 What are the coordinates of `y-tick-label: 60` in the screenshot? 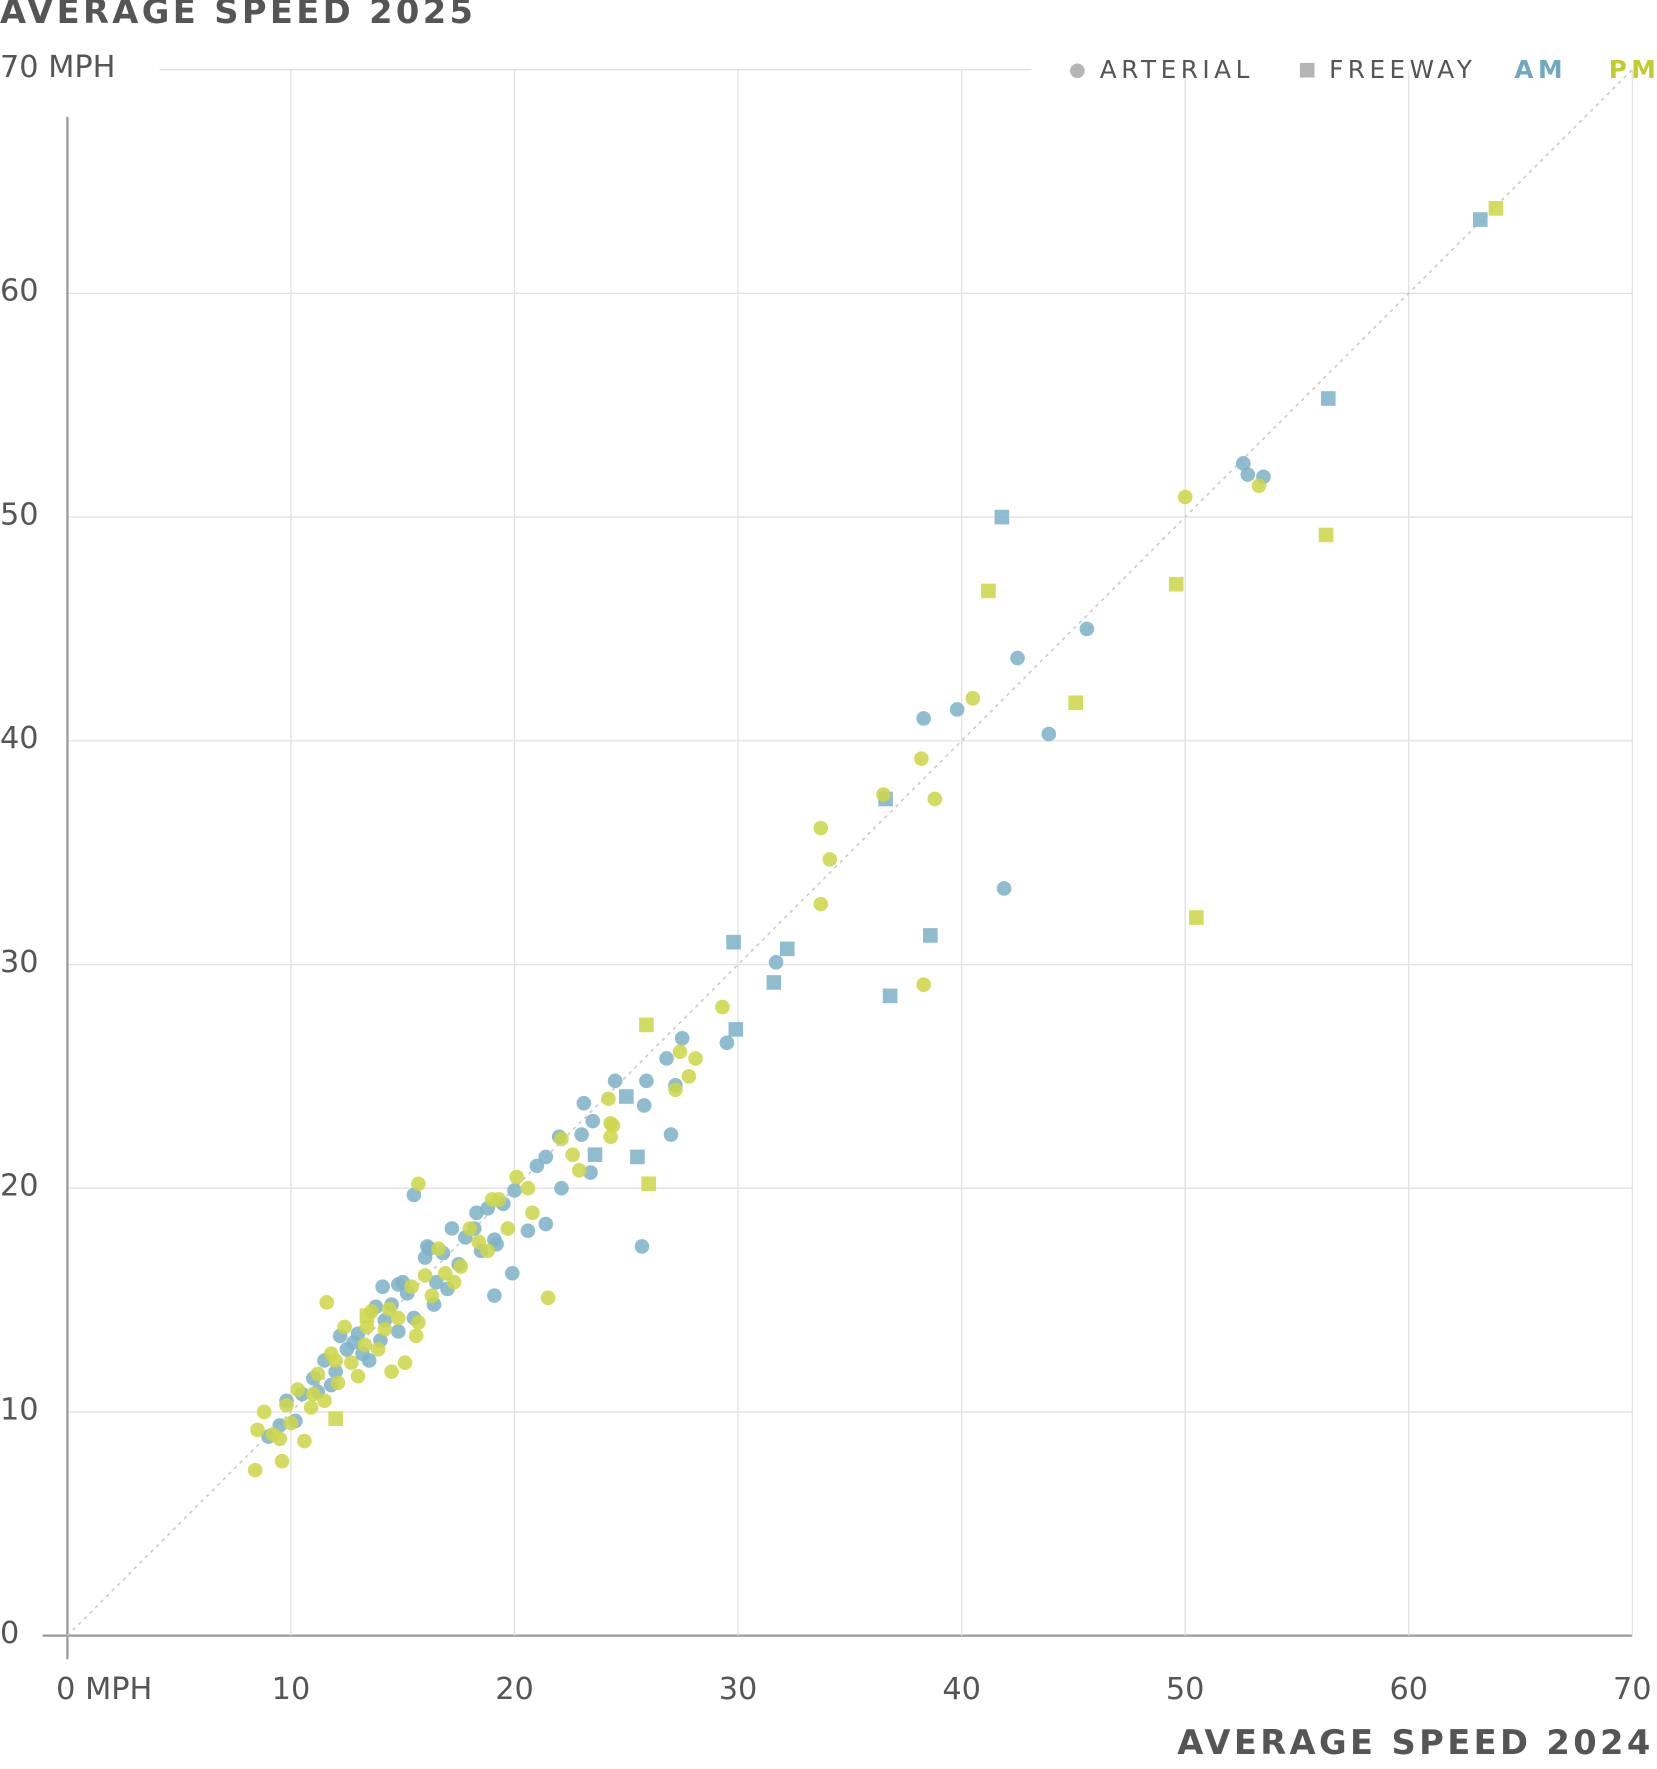 It's located at (19, 291).